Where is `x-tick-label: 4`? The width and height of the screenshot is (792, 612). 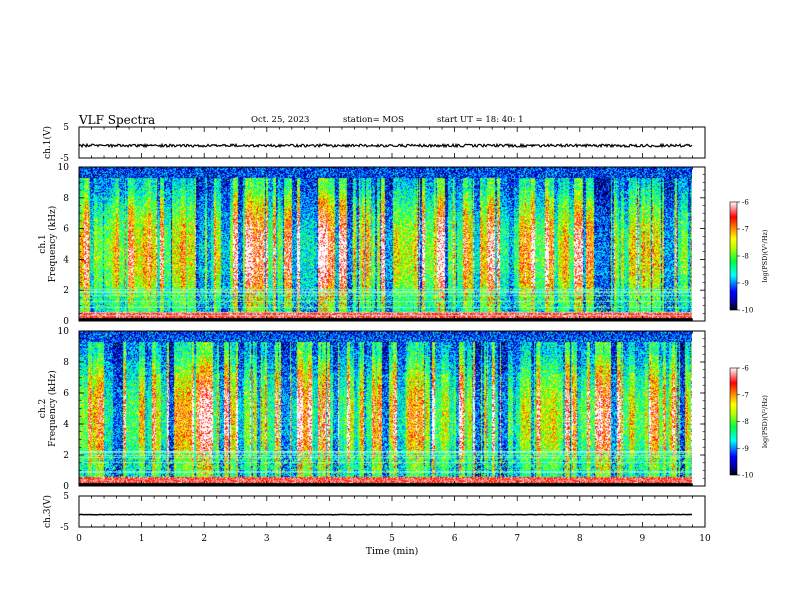
x-tick-label: 4 is located at coordinates (330, 539).